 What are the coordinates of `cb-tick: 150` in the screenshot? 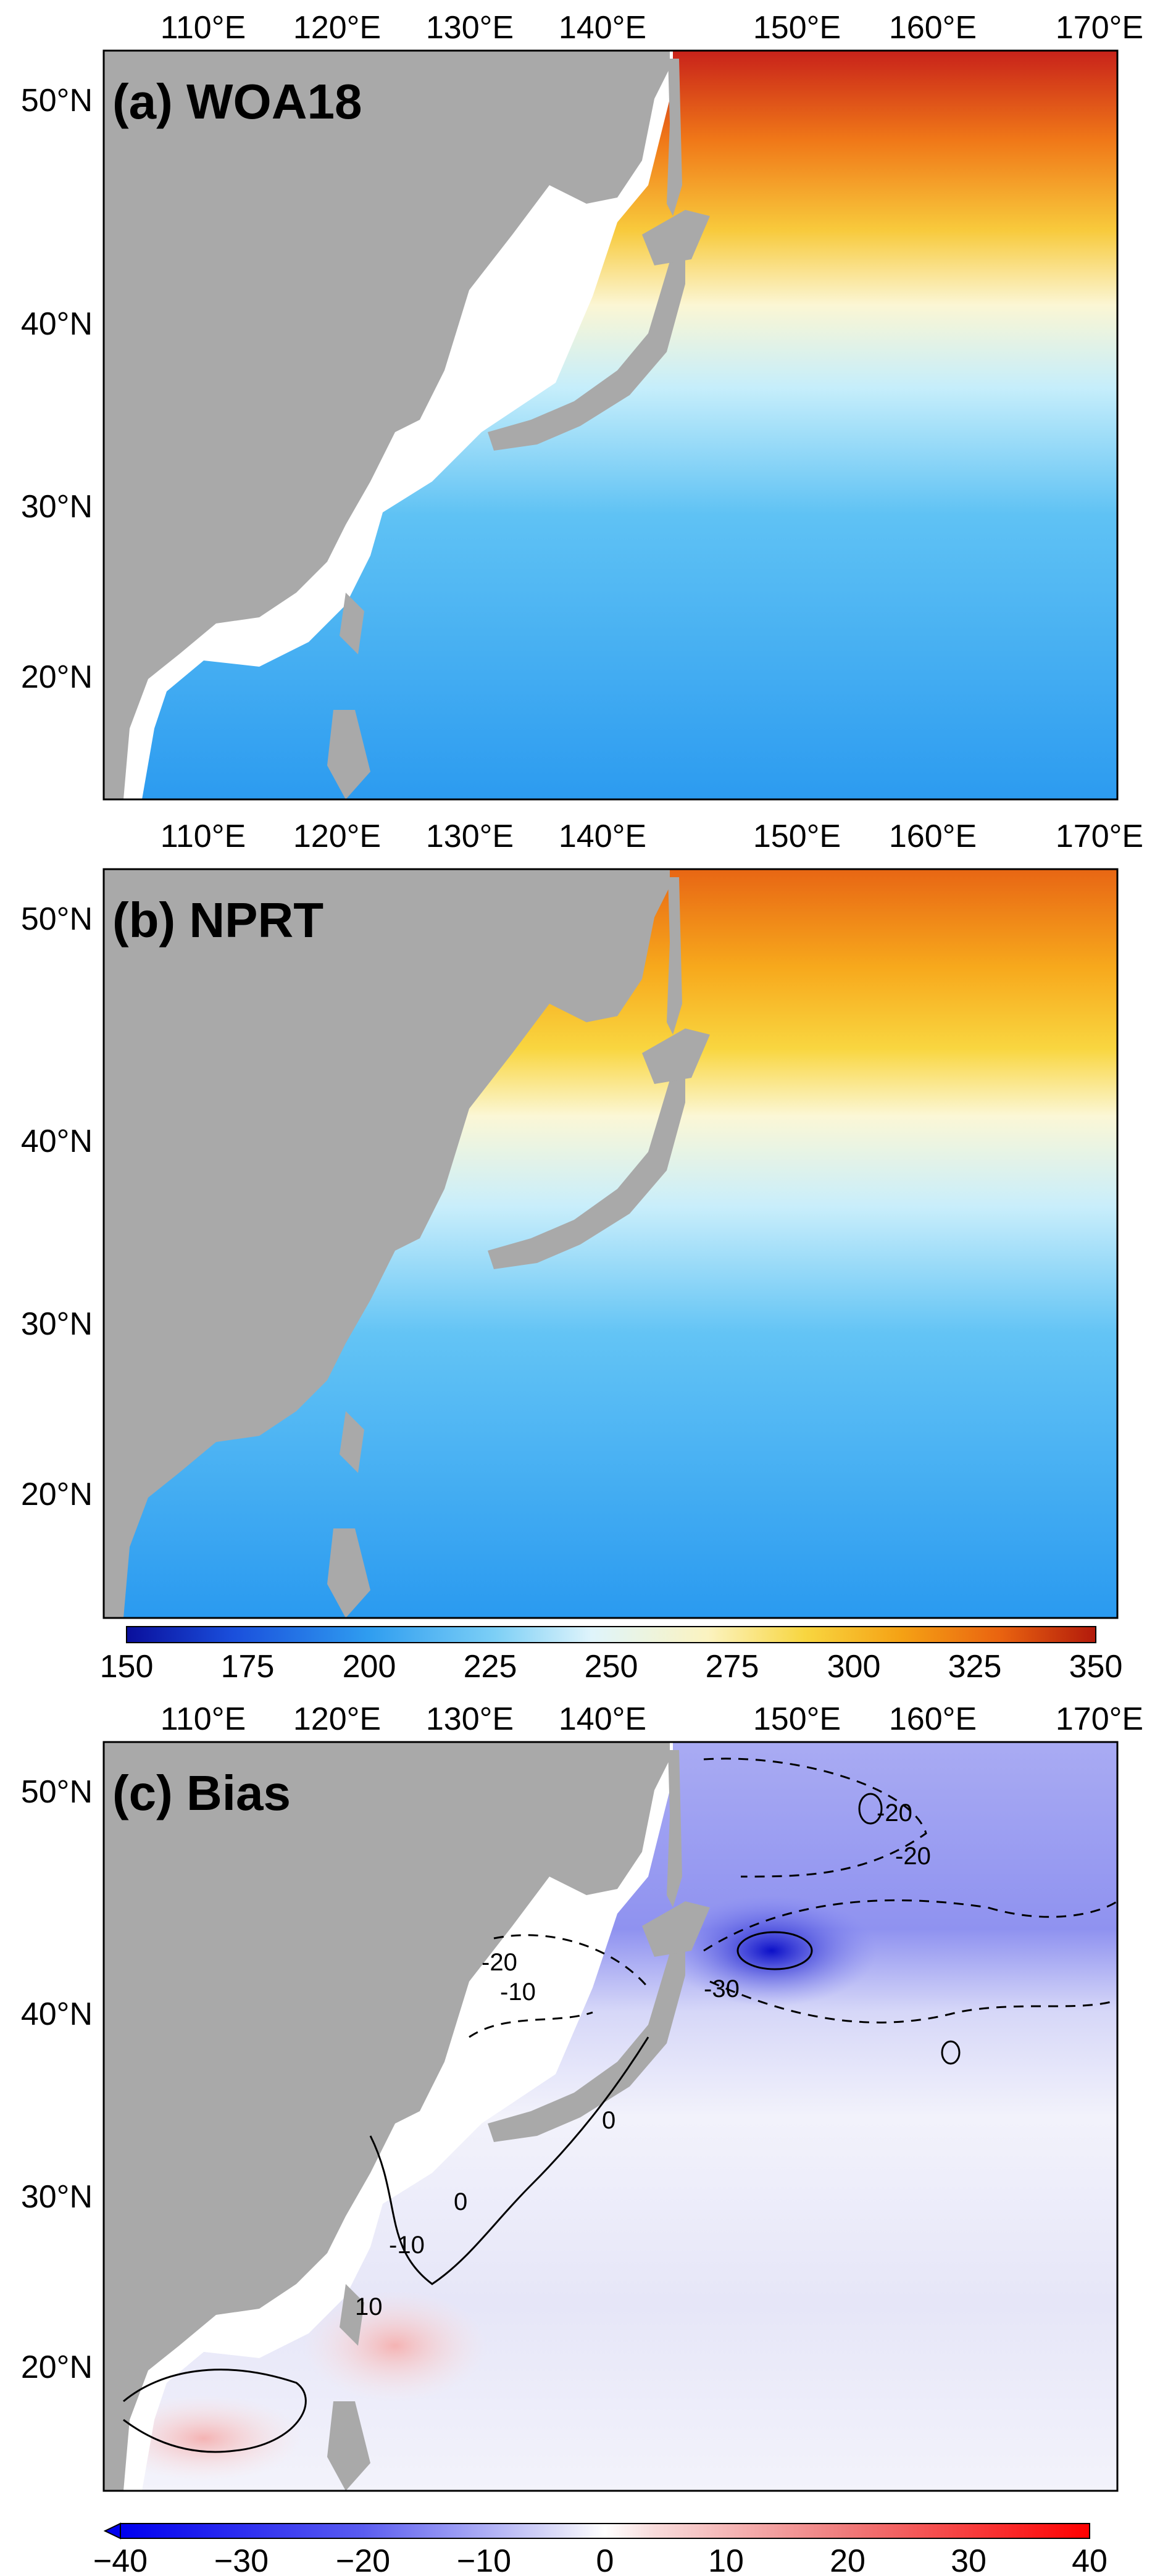 It's located at (127, 1665).